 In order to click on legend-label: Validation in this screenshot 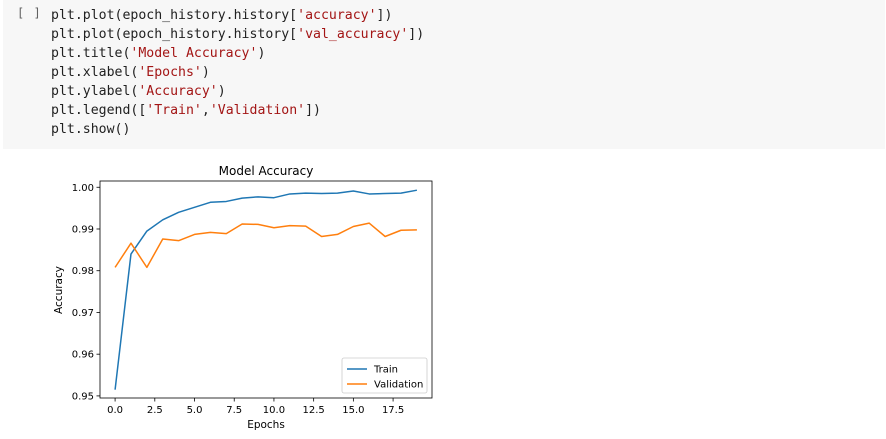, I will do `click(398, 385)`.